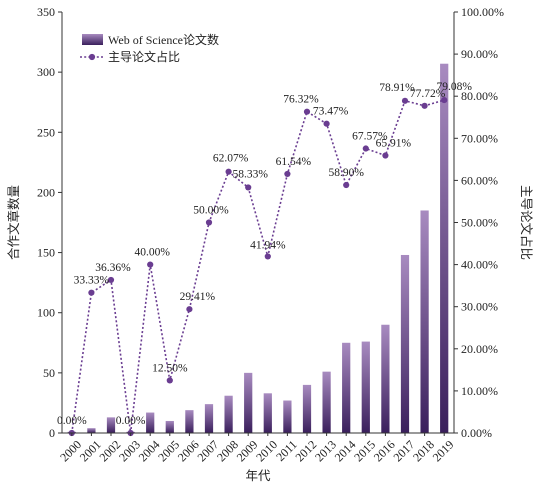 The image size is (538, 485). Describe the element at coordinates (258, 476) in the screenshot. I see `x-axis-title: 年代` at that location.